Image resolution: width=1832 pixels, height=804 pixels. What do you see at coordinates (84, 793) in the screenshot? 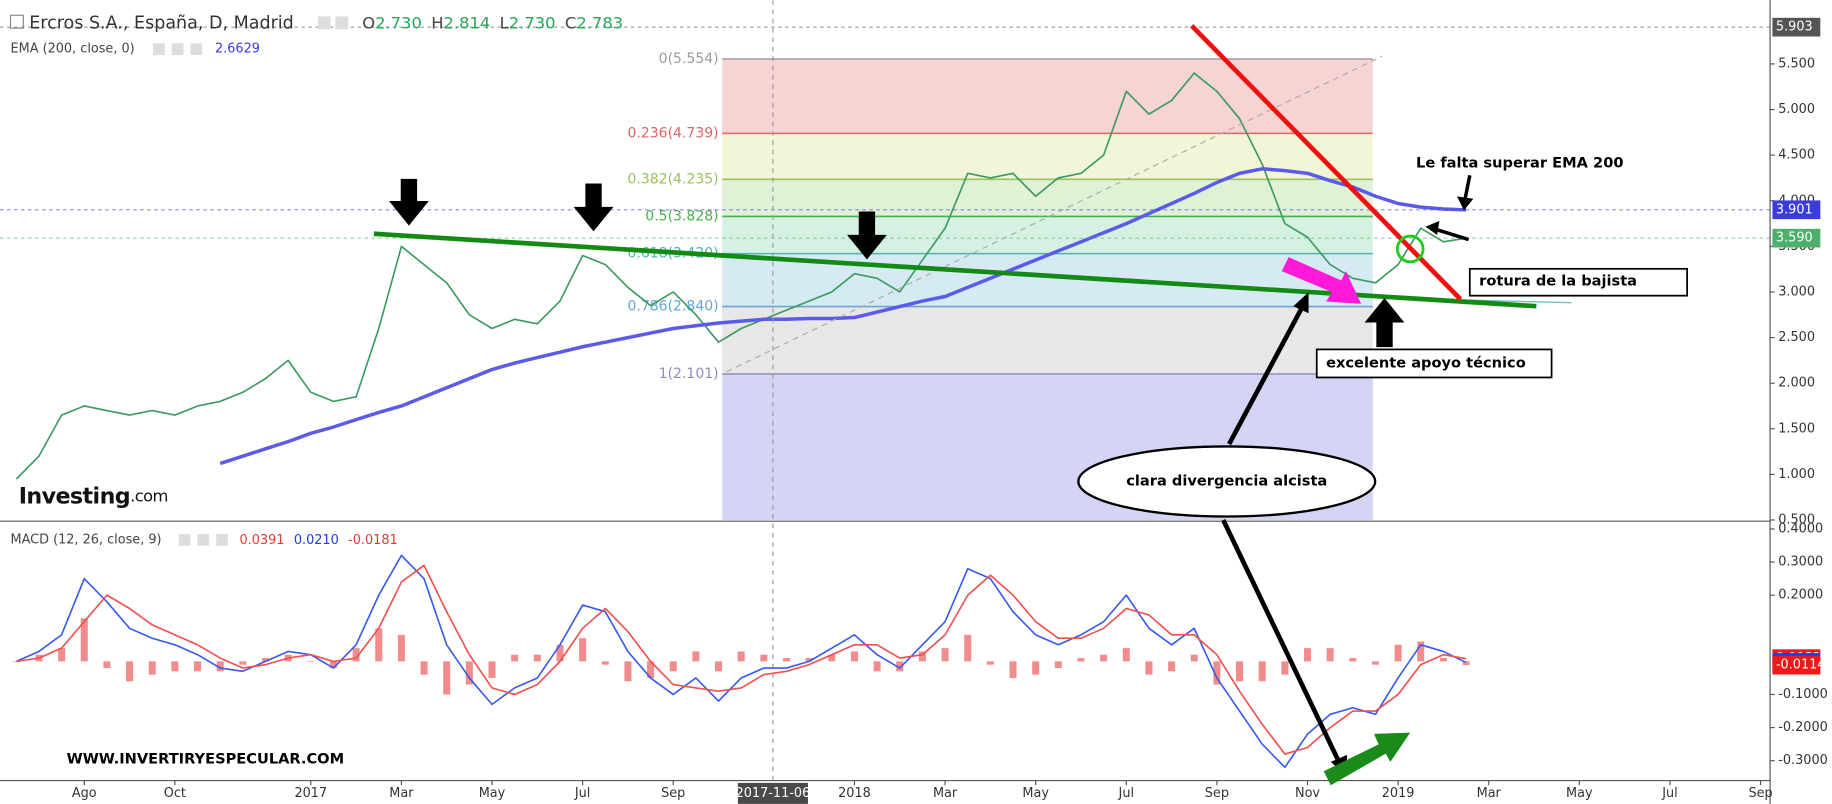
I see `x-tick-label: Ago` at bounding box center [84, 793].